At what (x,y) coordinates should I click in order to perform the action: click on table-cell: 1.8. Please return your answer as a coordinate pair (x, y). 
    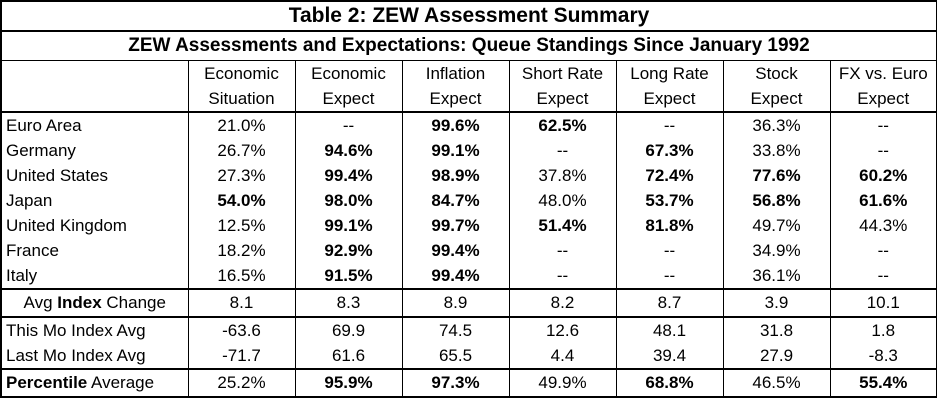
    Looking at the image, I should click on (883, 330).